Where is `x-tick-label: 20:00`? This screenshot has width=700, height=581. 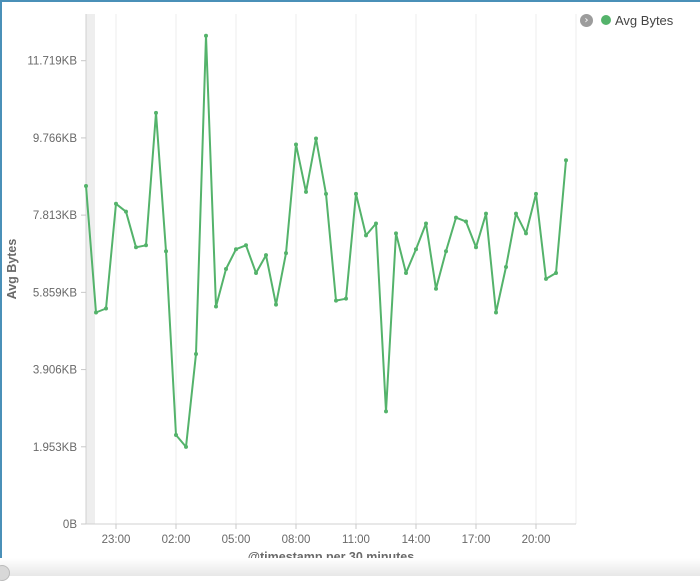 x-tick-label: 20:00 is located at coordinates (536, 540).